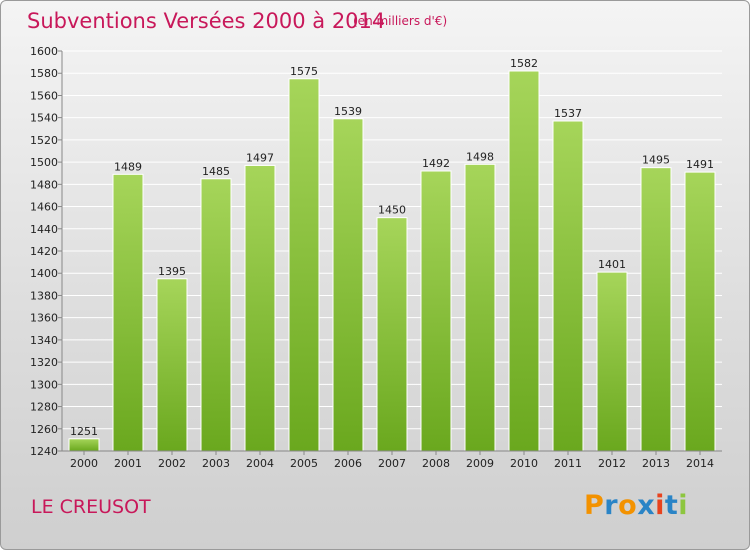  Describe the element at coordinates (216, 171) in the screenshot. I see `data-label-2003: 1485` at that location.